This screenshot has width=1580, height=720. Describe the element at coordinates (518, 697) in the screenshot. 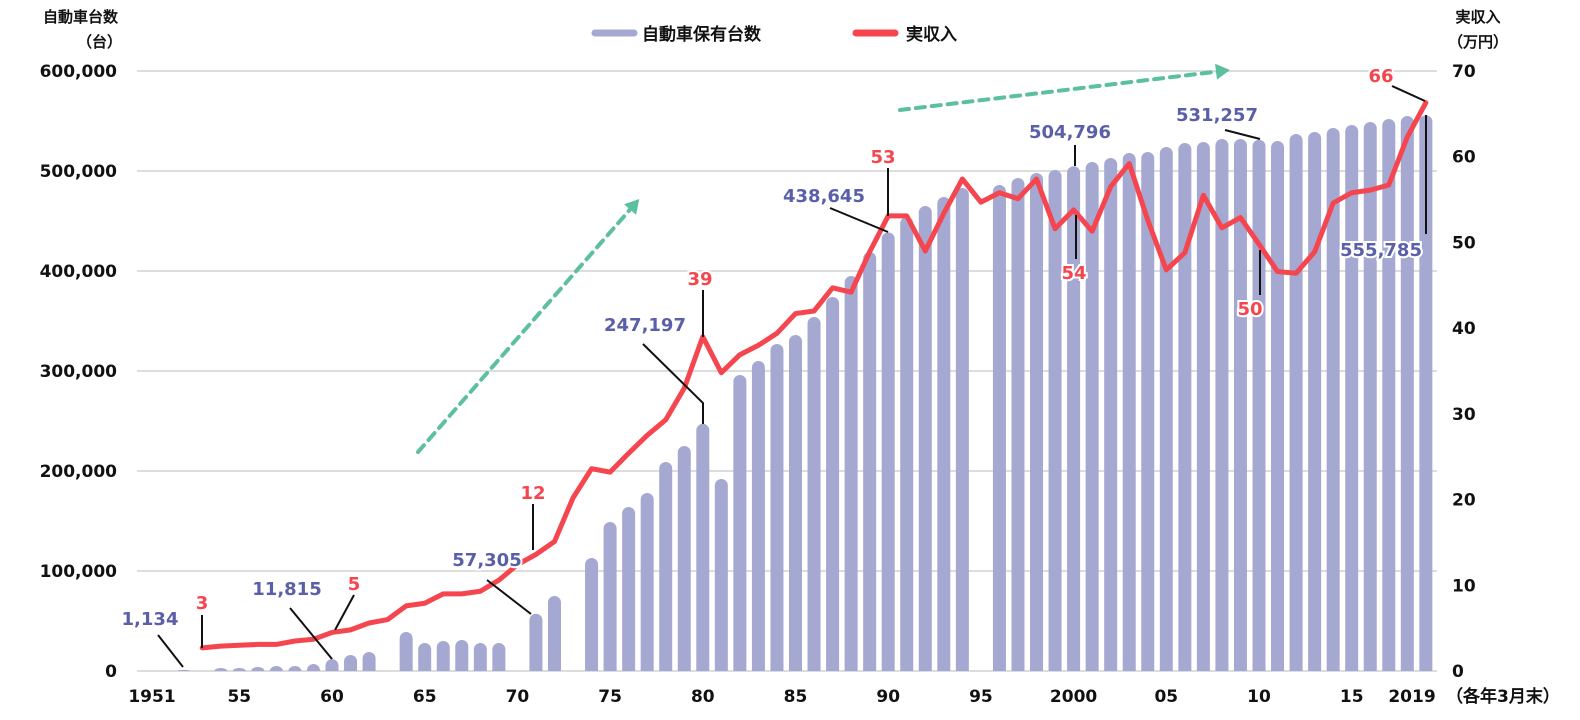

I see `x-tick-label: 70` at that location.